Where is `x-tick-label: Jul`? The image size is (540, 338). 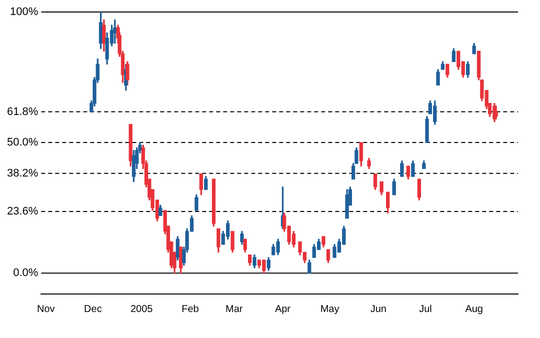 x-tick-label: Jul is located at coordinates (425, 309).